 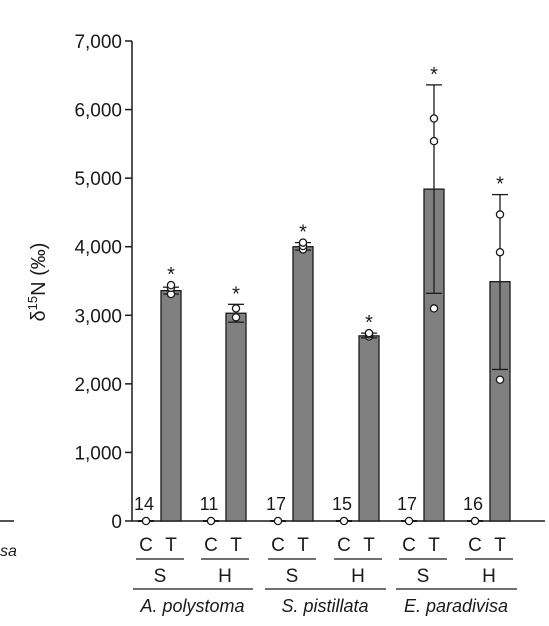 What do you see at coordinates (98, 453) in the screenshot?
I see `y-tick-label: 1,000` at bounding box center [98, 453].